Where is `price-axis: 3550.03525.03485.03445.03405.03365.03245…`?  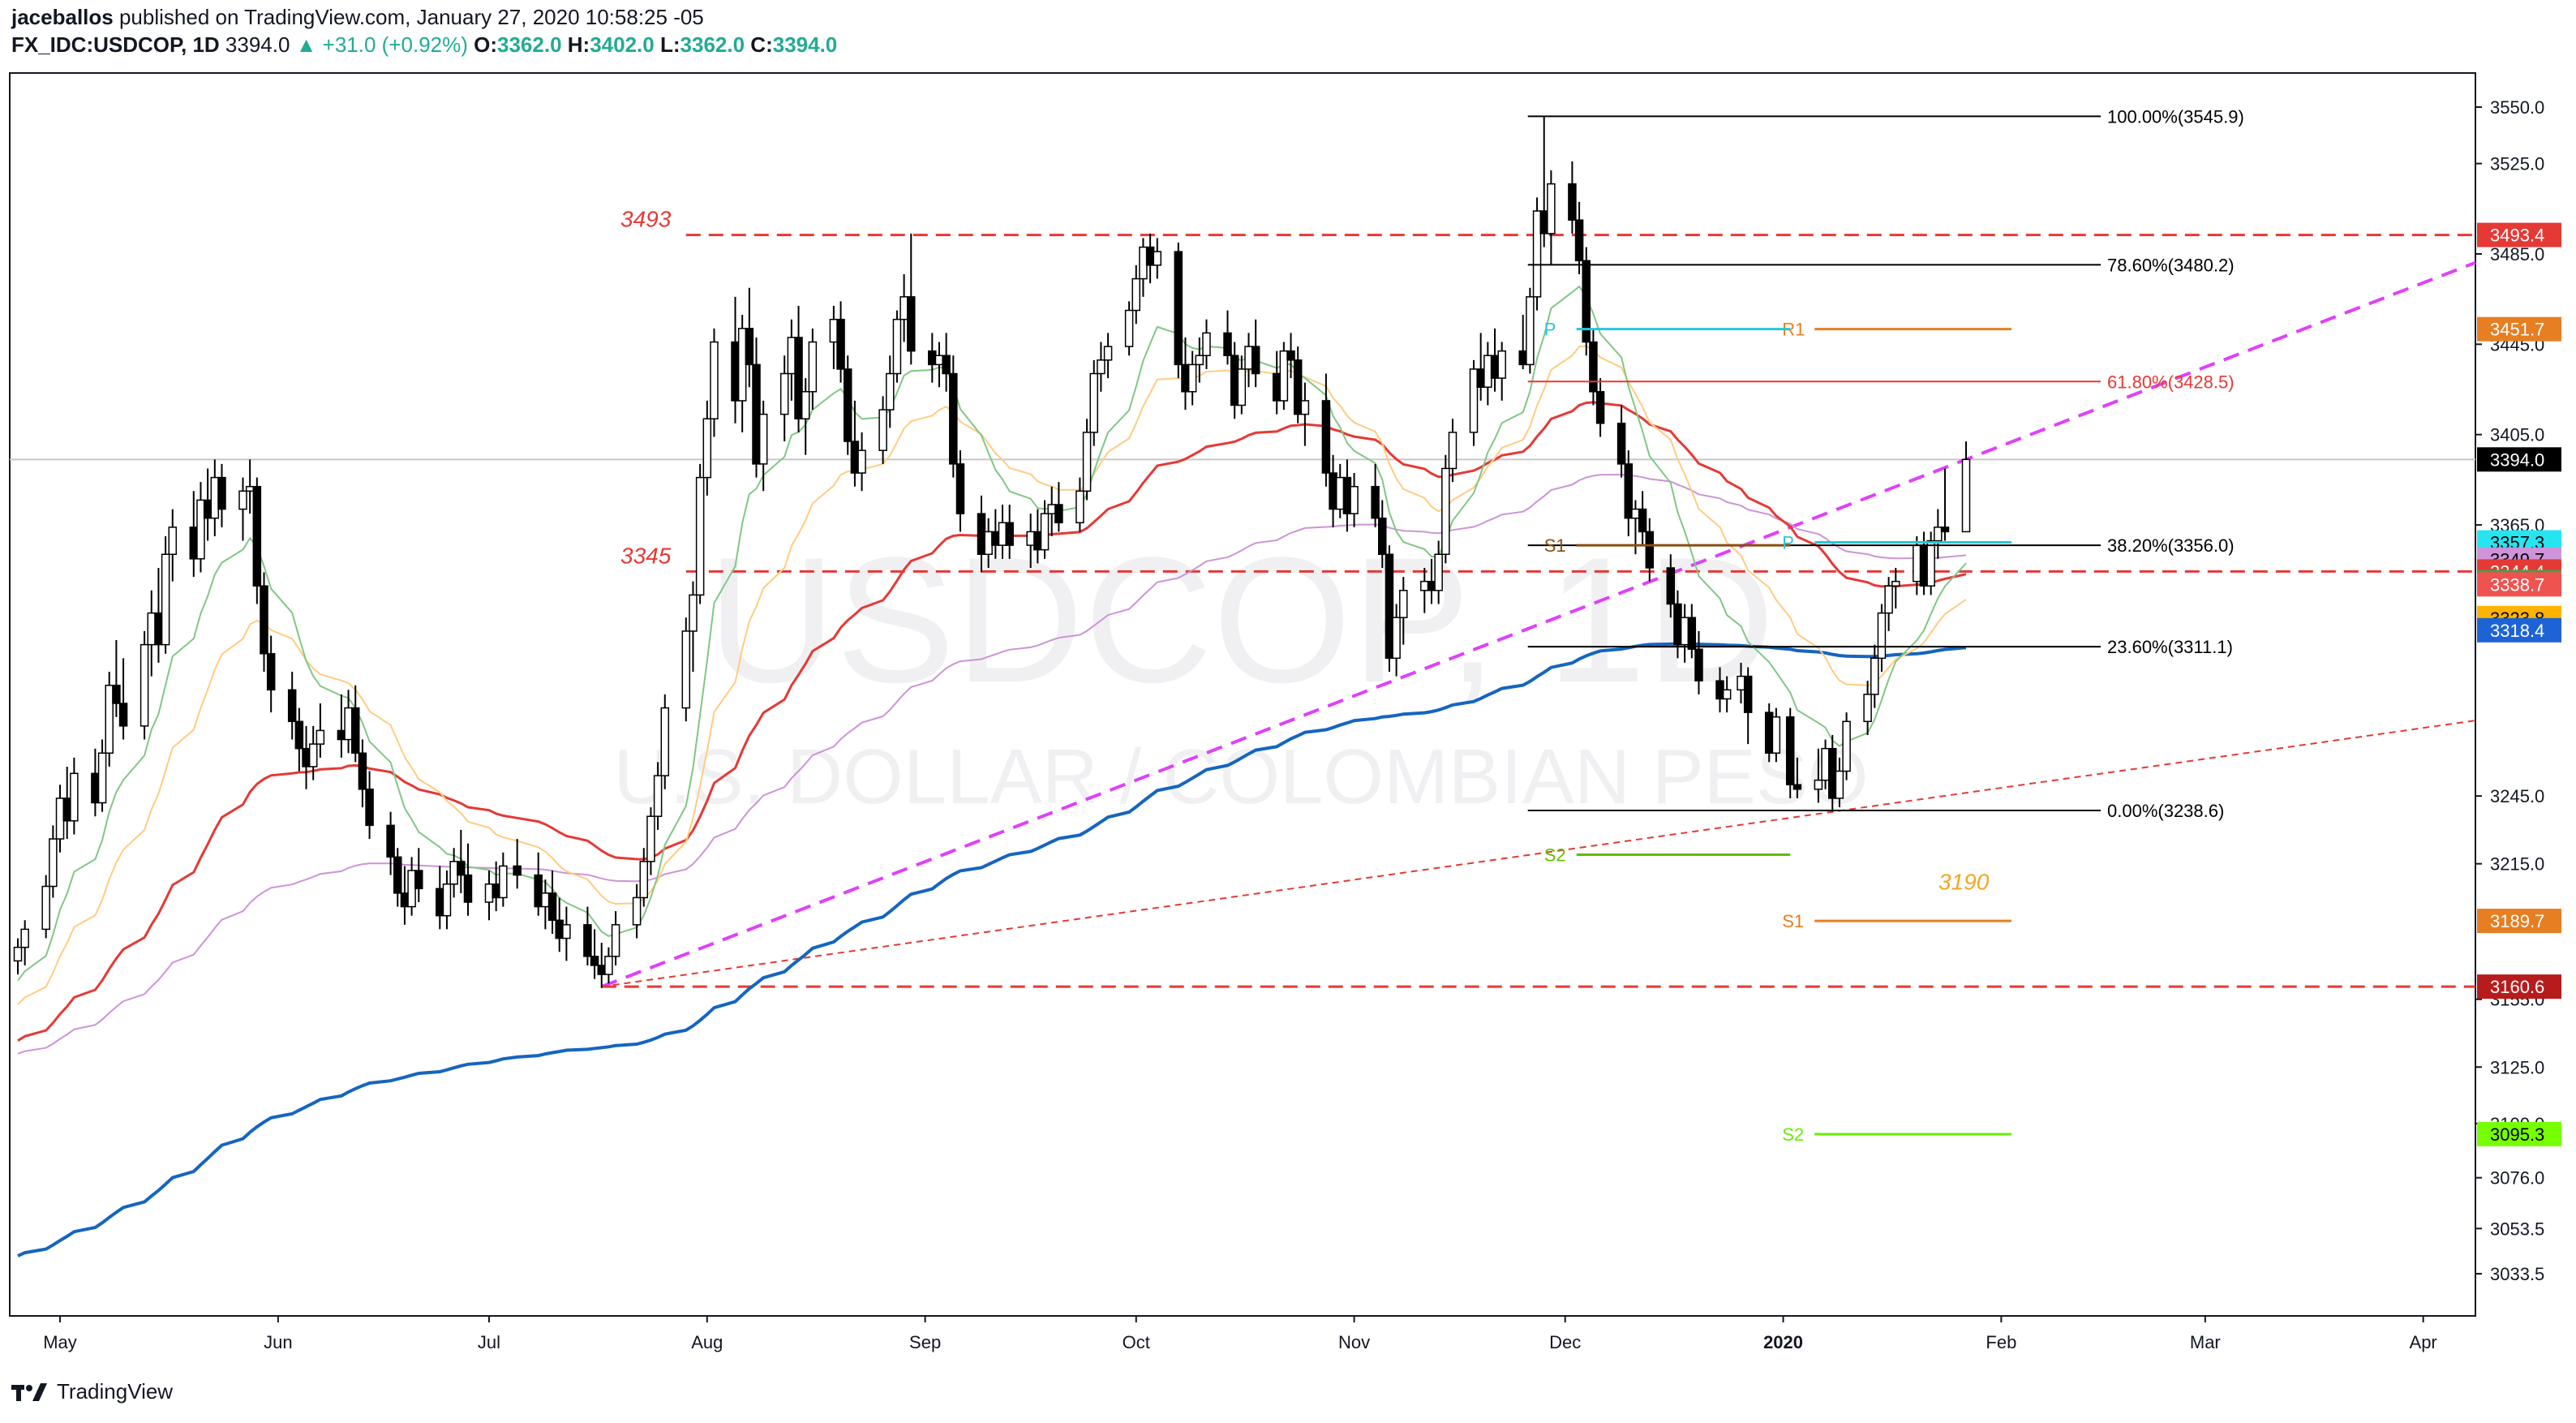
price-axis: 3550.03525.03485.03445.03405.03365.03245… is located at coordinates (2518, 690).